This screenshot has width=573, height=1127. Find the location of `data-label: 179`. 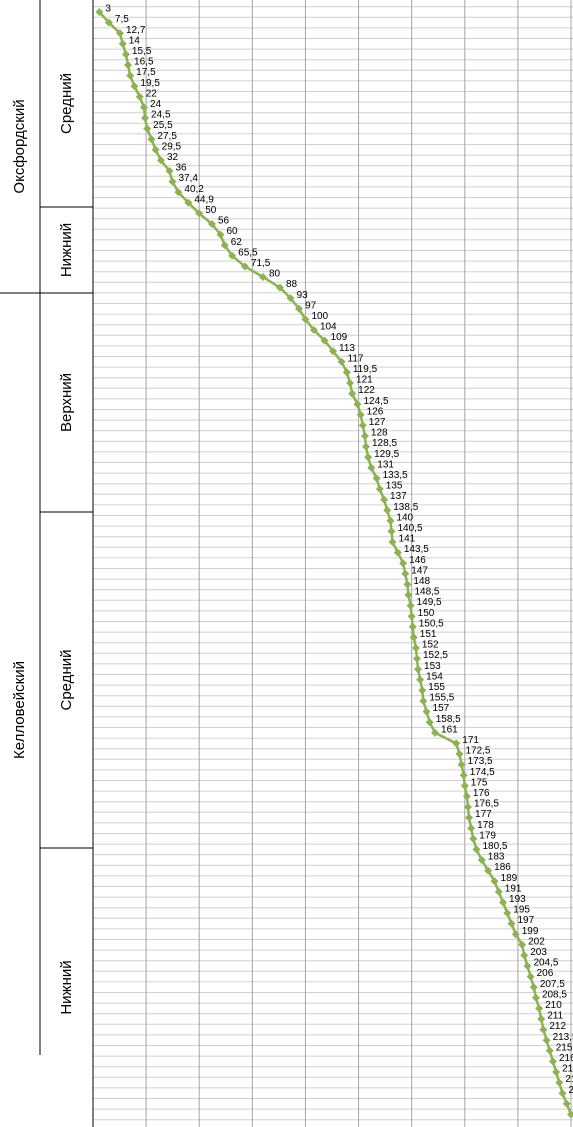

data-label: 179 is located at coordinates (487, 835).